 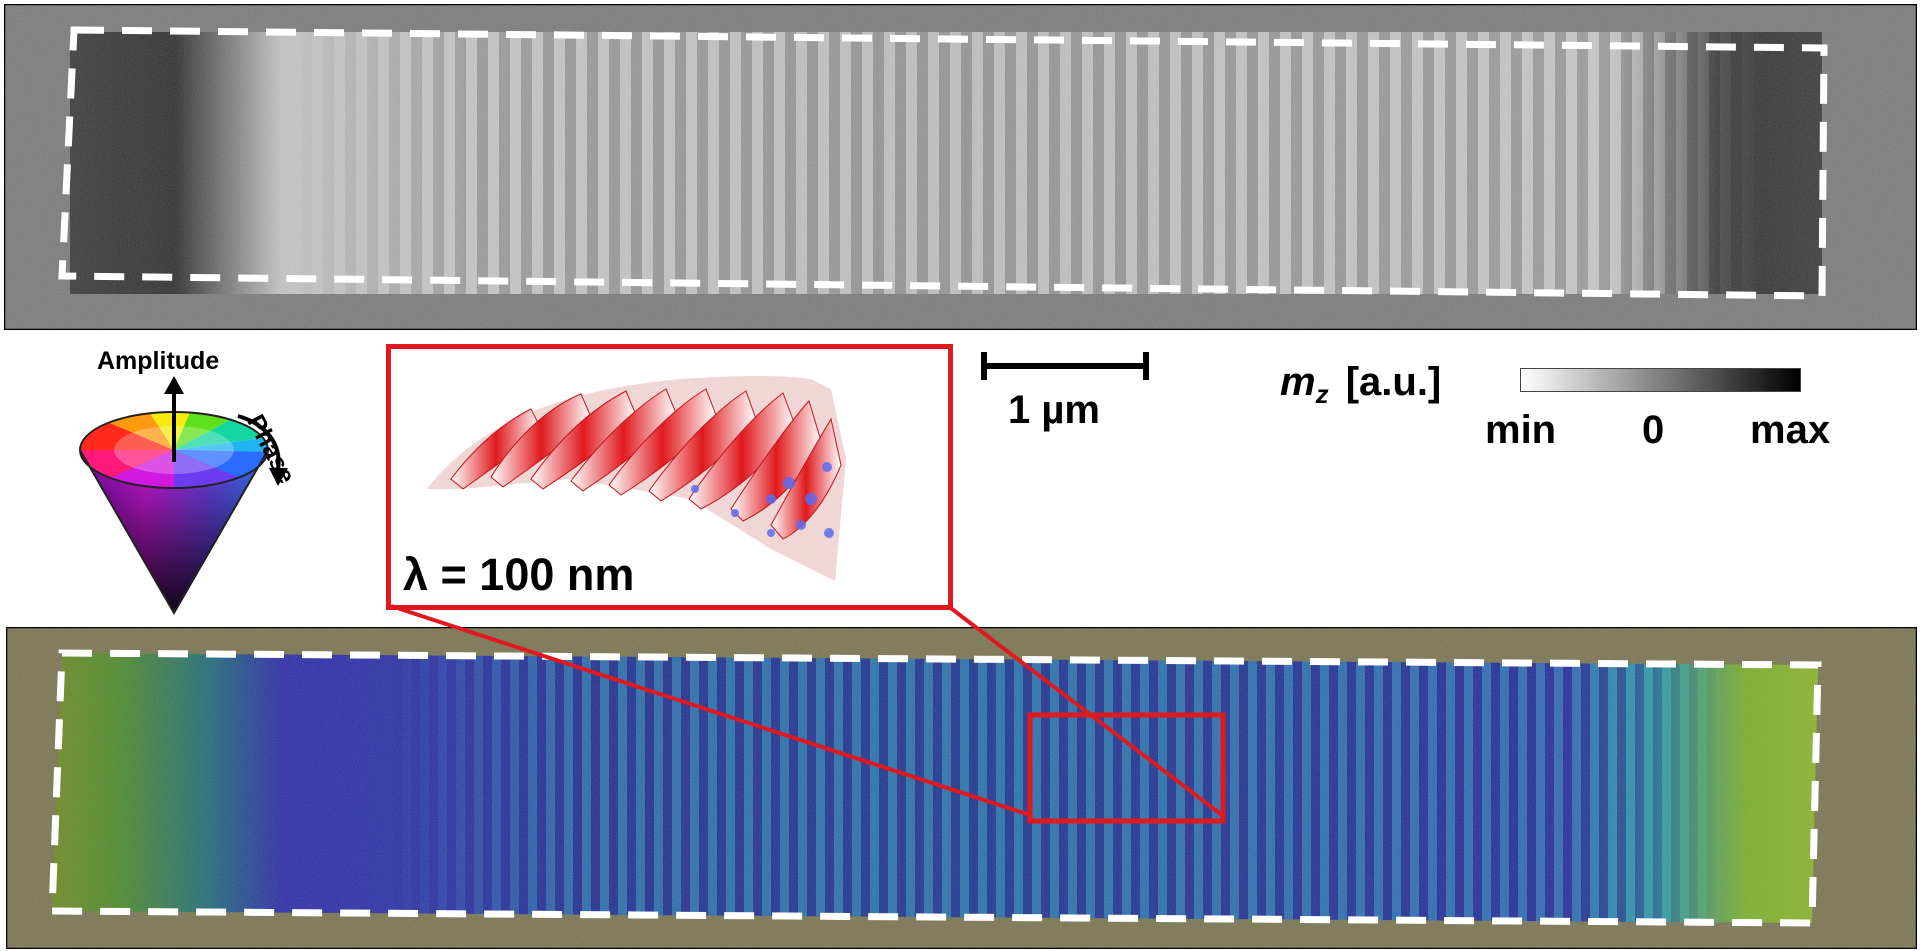 I want to click on colorbar-tick-zero: 0, so click(x=1653, y=430).